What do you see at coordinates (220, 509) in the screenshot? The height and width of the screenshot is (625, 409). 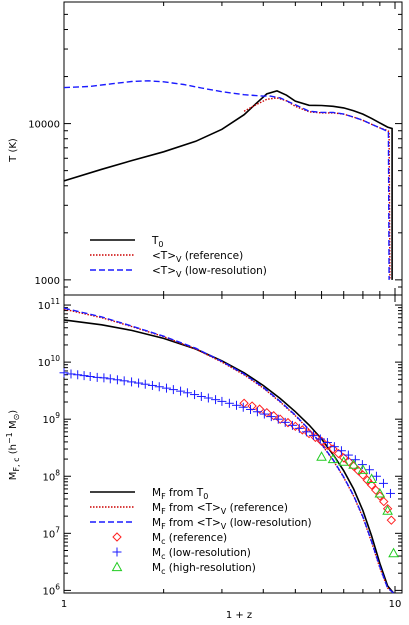 I see `bottom-legend-label: MF from <T>V (reference)` at bounding box center [220, 509].